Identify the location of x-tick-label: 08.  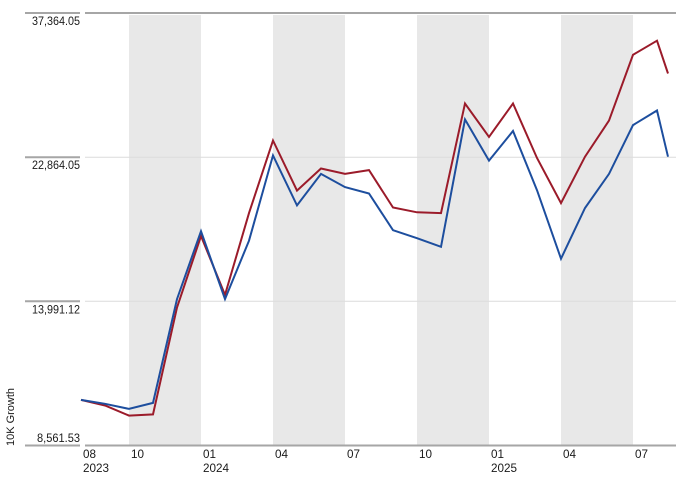
(89, 455).